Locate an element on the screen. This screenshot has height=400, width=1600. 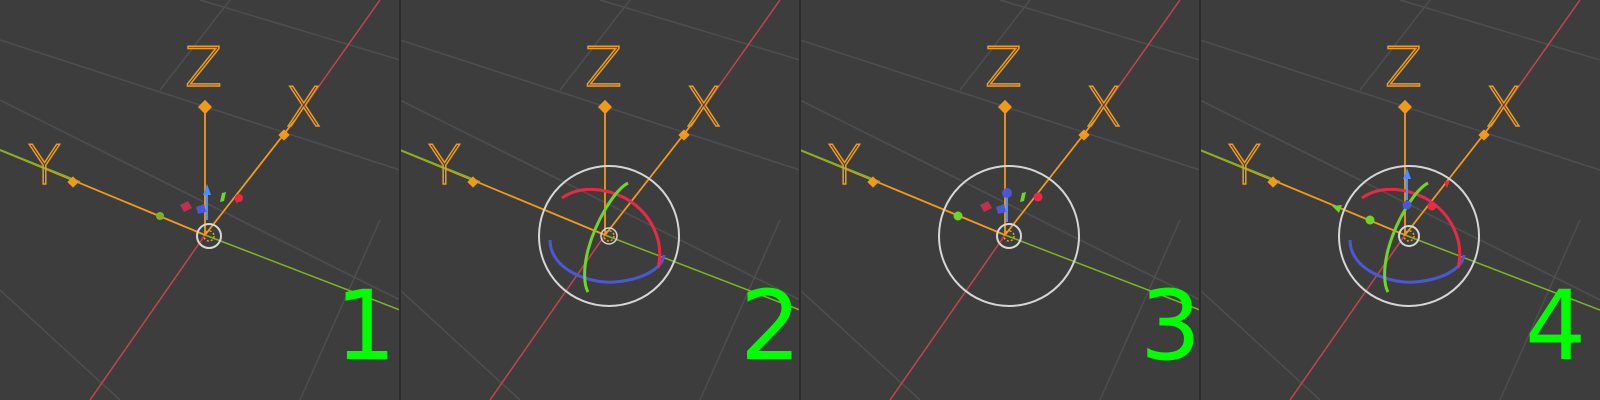
translate-gizmo is located at coordinates (199, 216).